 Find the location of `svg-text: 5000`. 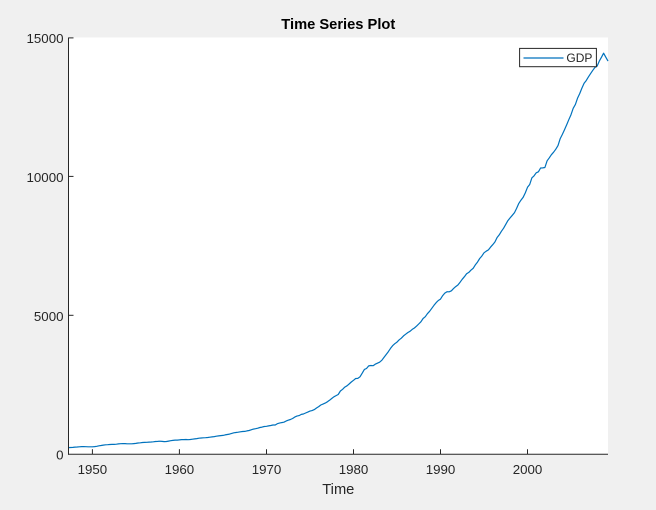

svg-text: 5000 is located at coordinates (49, 316).